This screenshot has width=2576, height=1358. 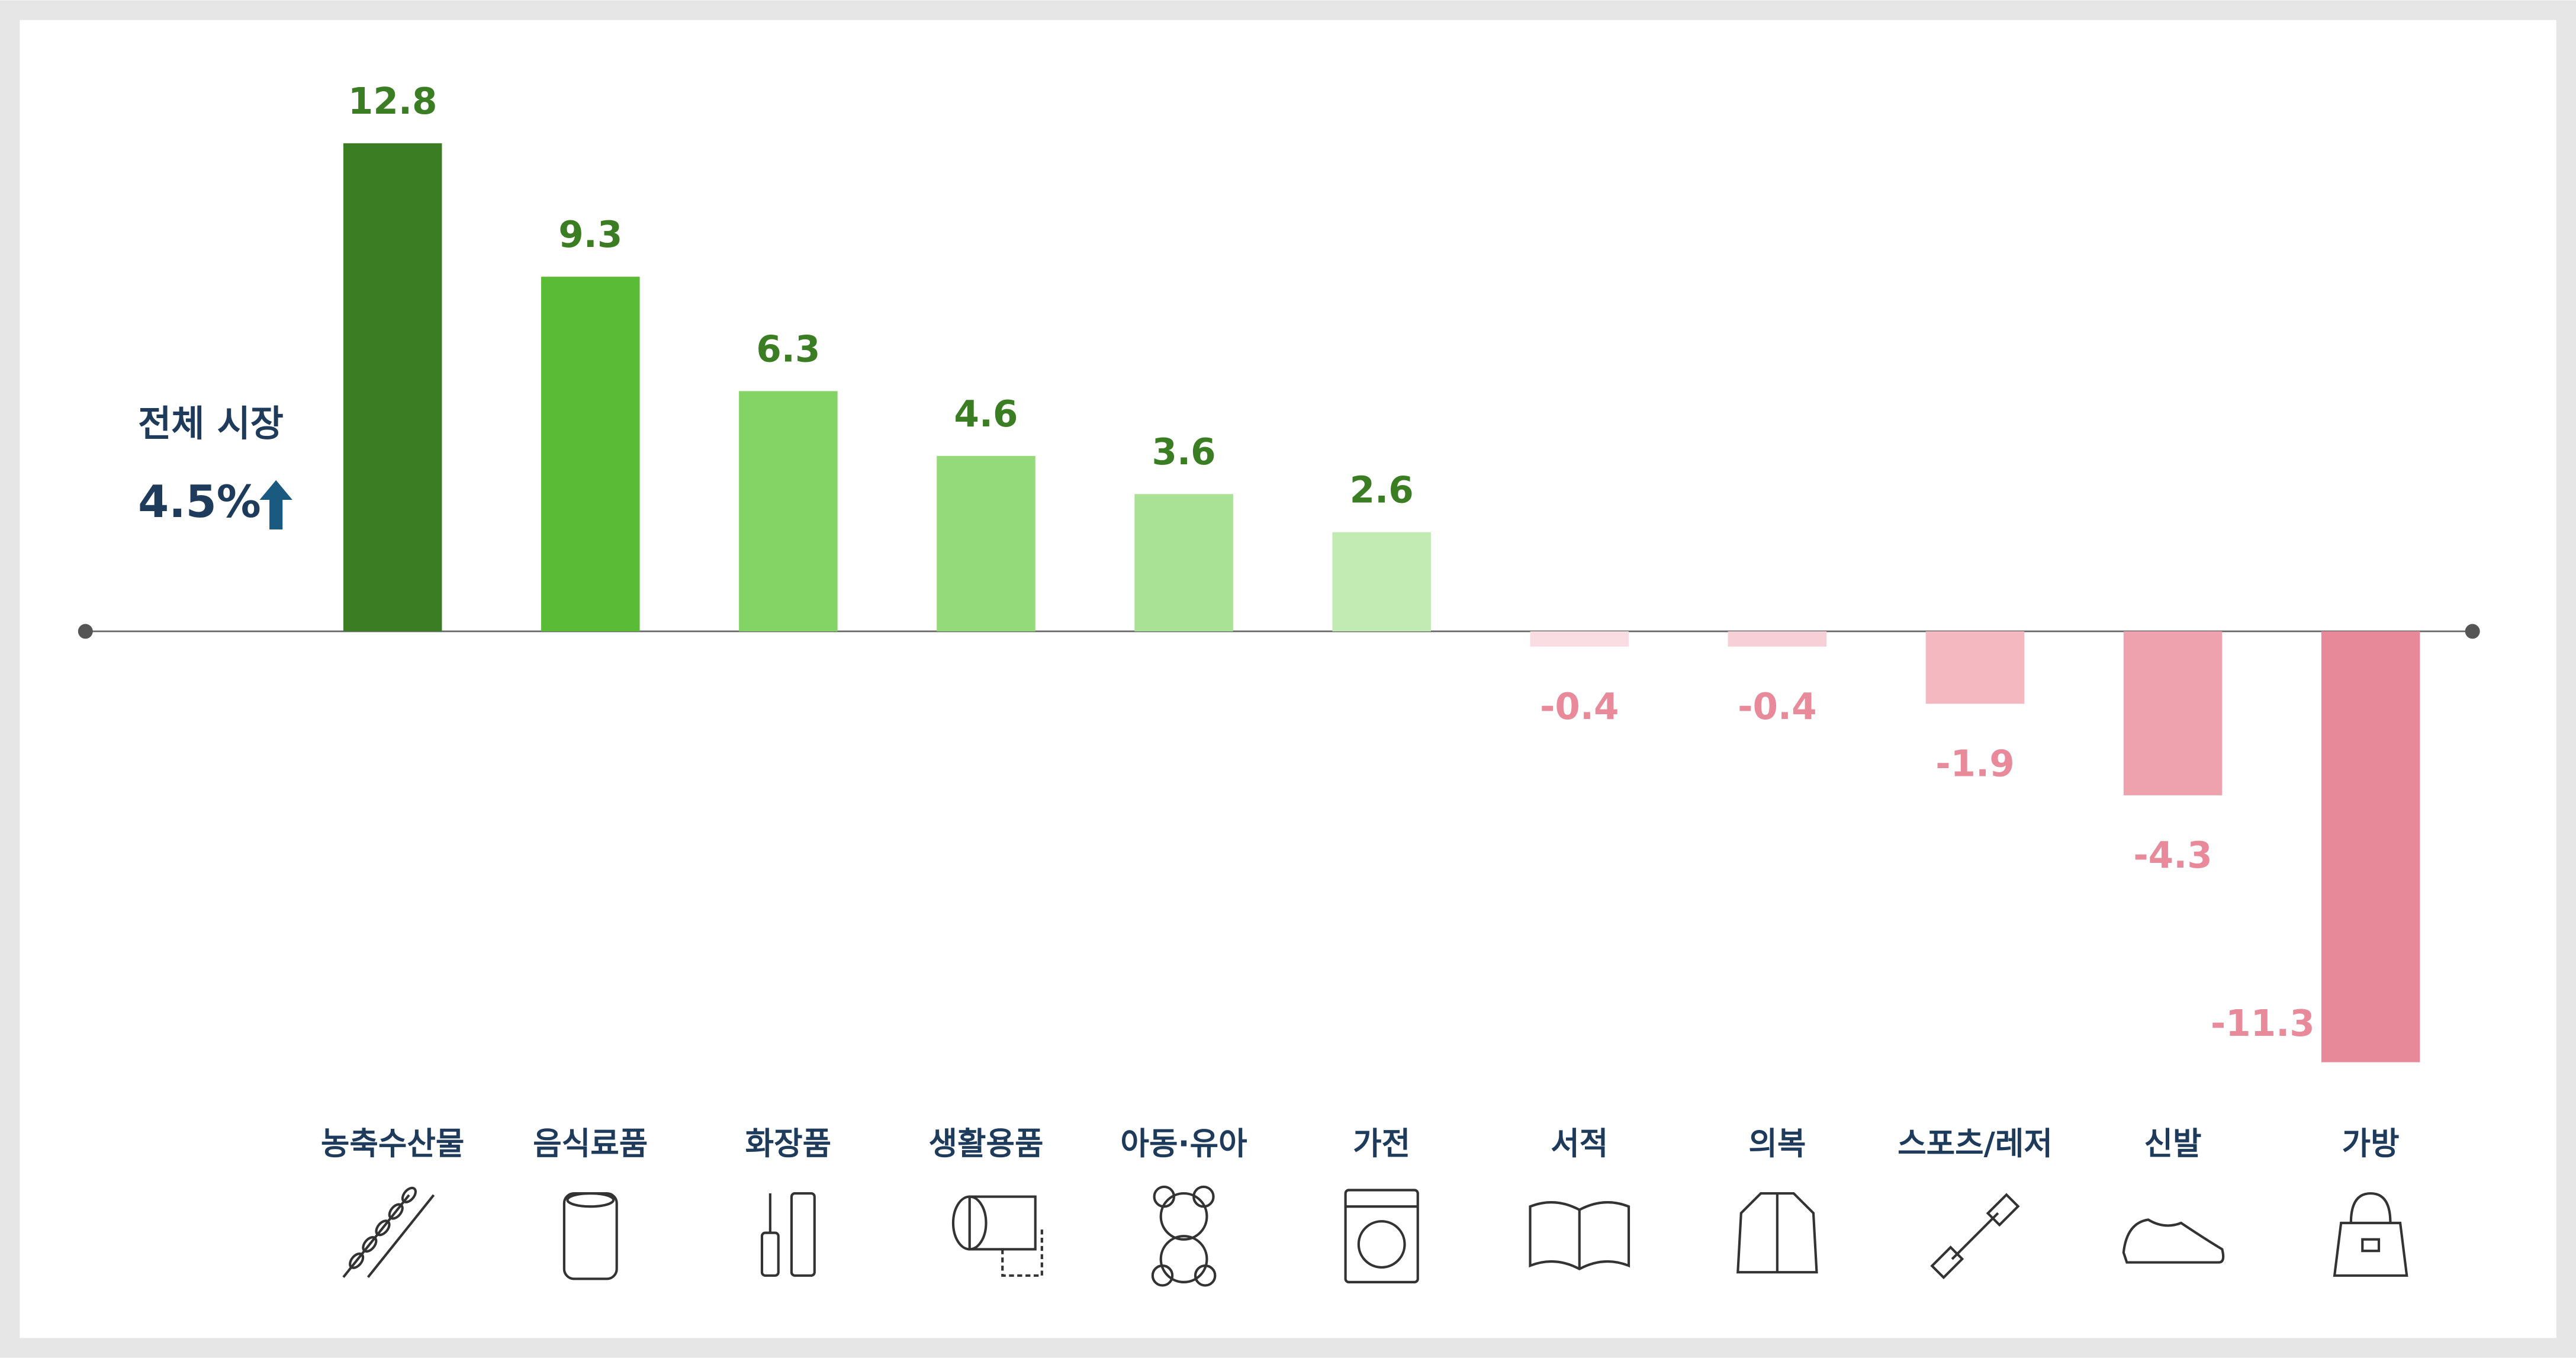 I want to click on value-label: -4.3, so click(x=2172, y=856).